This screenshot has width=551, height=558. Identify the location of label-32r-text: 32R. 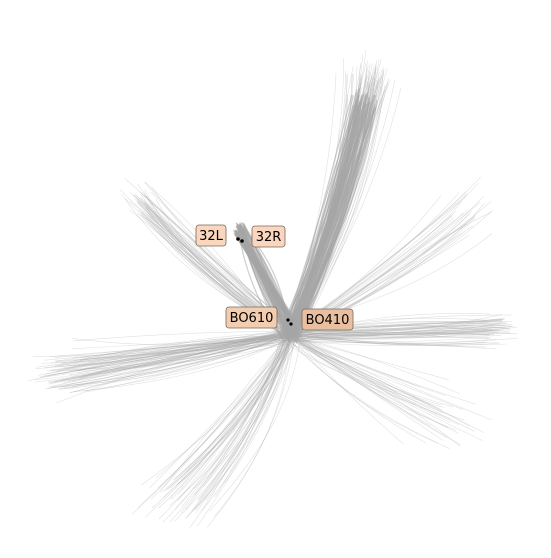
(269, 237).